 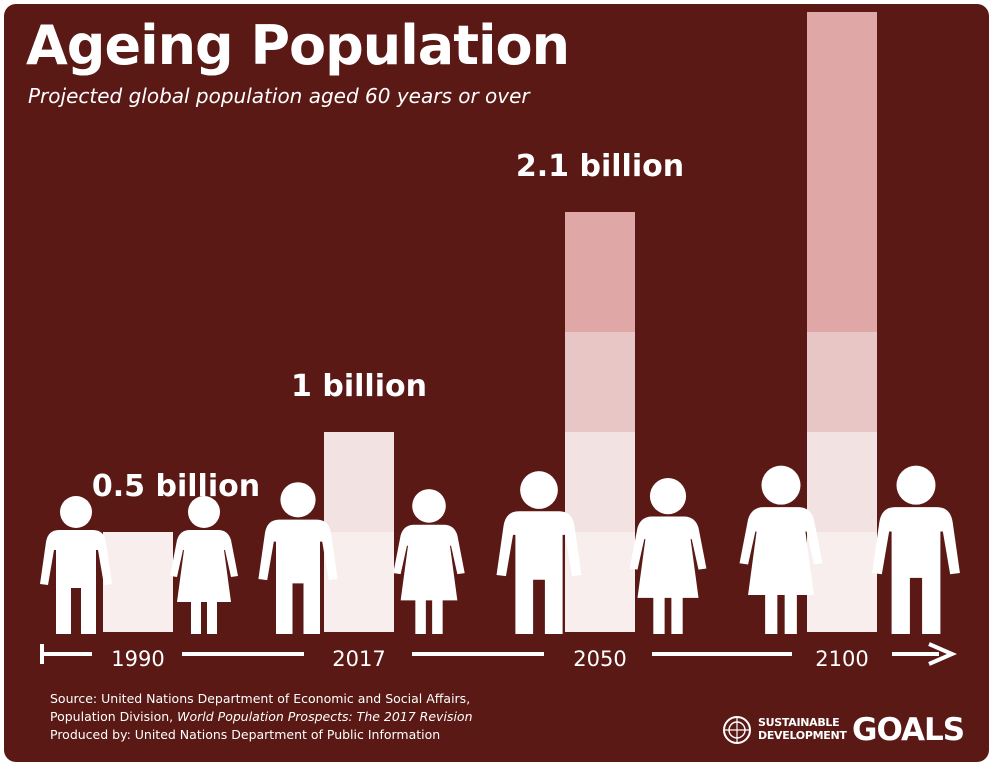 I want to click on sdg-logo: SUSTAINABLE DEVELOPMENT GOALS, so click(x=847, y=732).